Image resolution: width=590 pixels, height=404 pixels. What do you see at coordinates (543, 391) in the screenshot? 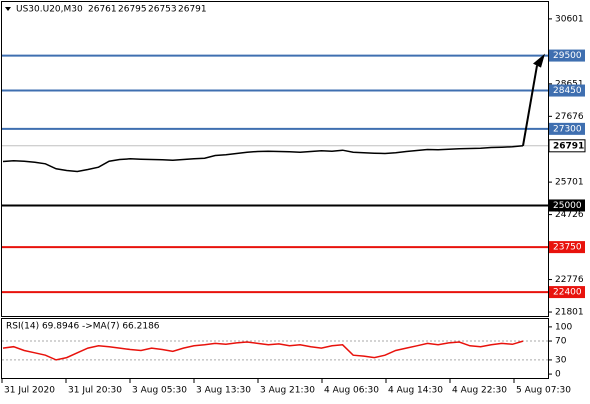
I see `x-tick-label: 5 Aug 07:30` at bounding box center [543, 391].